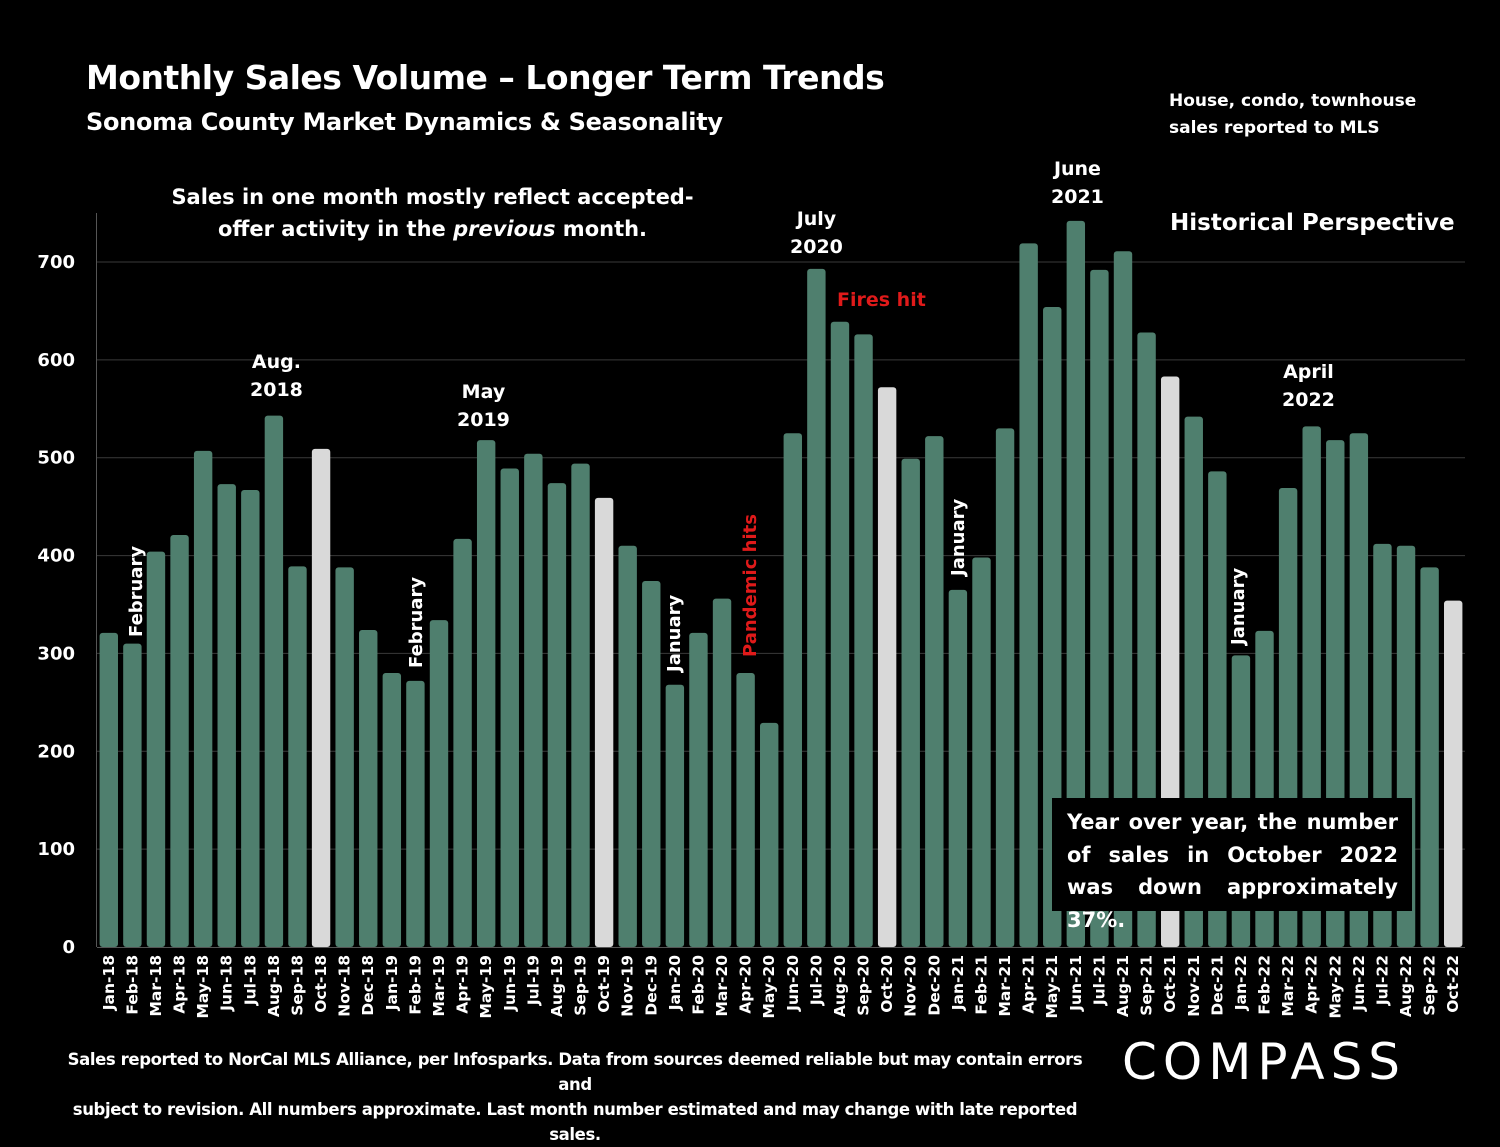 This screenshot has width=1500, height=1147. What do you see at coordinates (557, 986) in the screenshot?
I see `x-tick-label: Aug-19` at bounding box center [557, 986].